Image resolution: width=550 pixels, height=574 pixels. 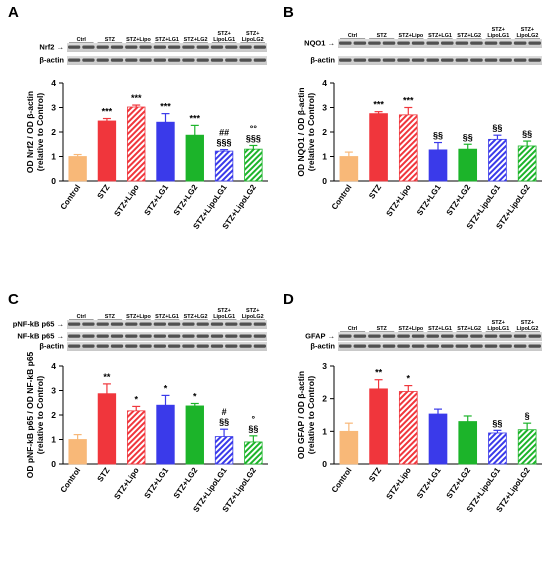 I want to click on lane-label: STZ+LG2, so click(x=195, y=40).